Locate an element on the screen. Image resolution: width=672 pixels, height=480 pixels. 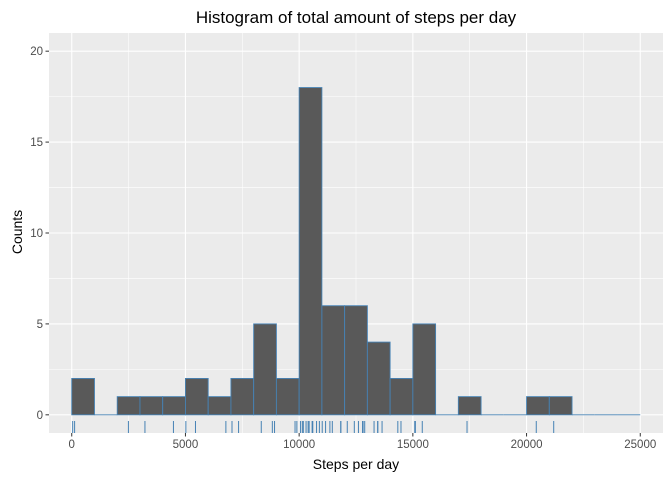
x-tick-label: 5000 is located at coordinates (186, 445).